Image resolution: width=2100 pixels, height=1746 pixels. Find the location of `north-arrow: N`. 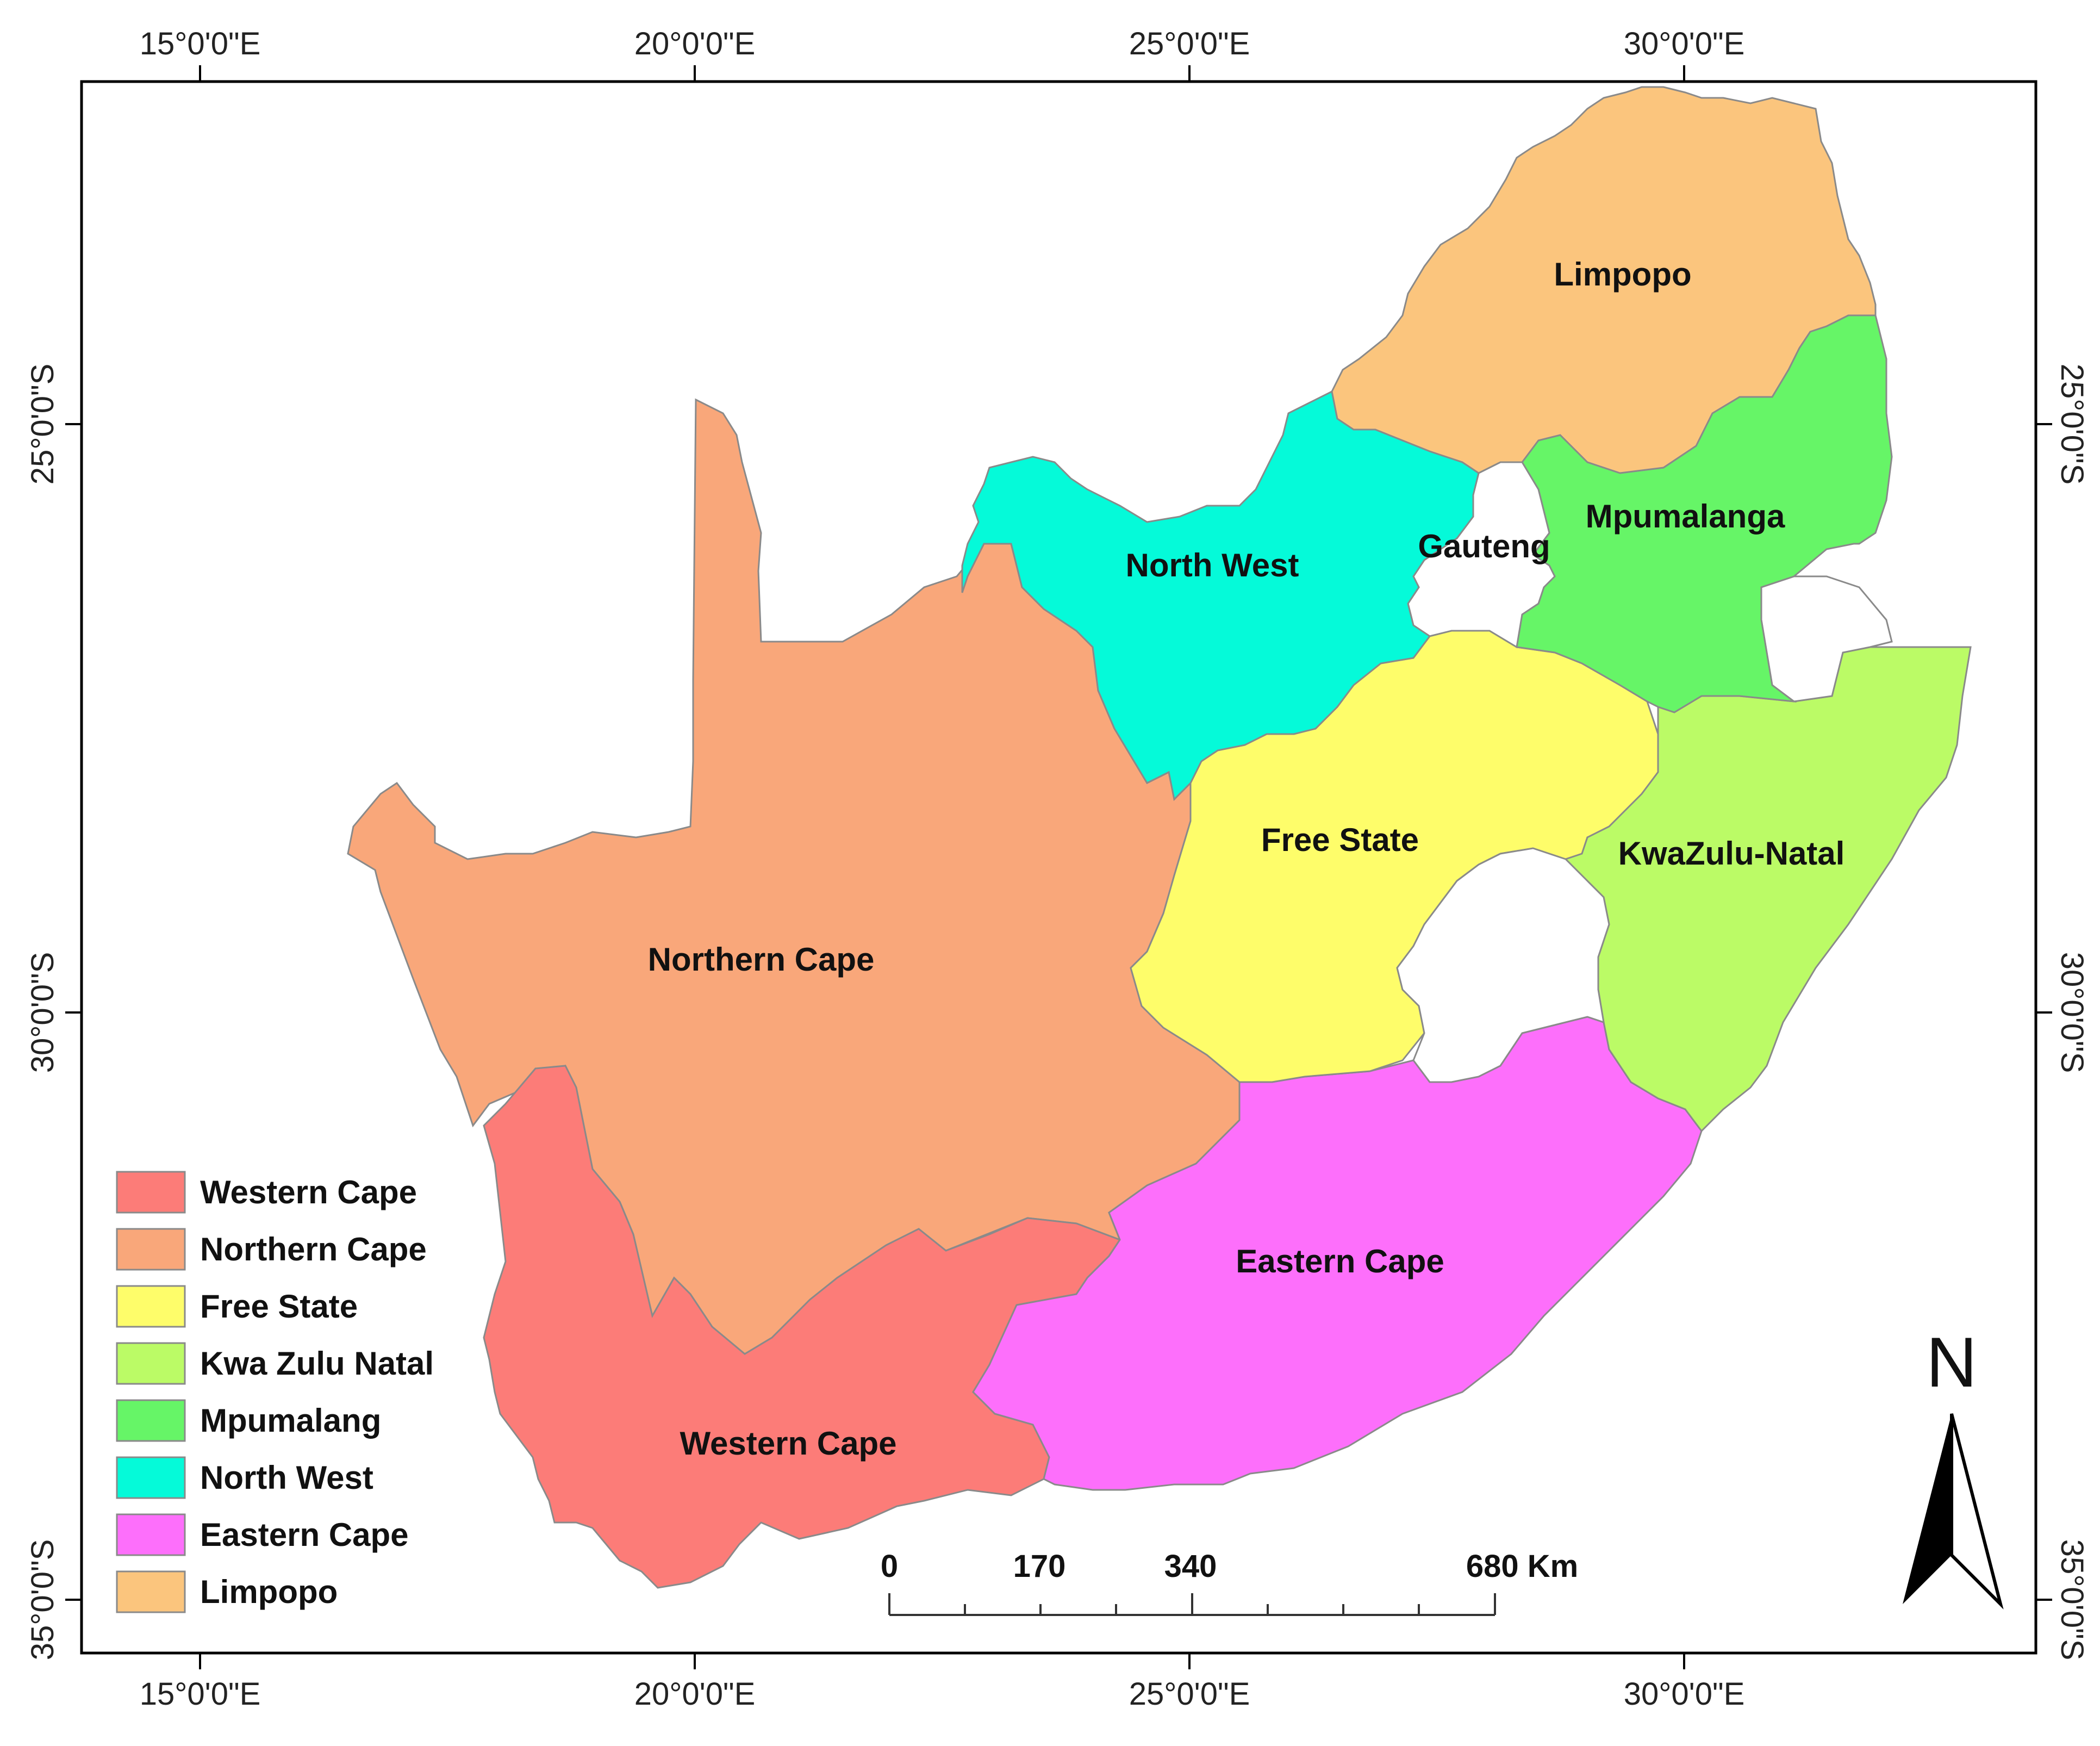

north-arrow: N is located at coordinates (1953, 1466).